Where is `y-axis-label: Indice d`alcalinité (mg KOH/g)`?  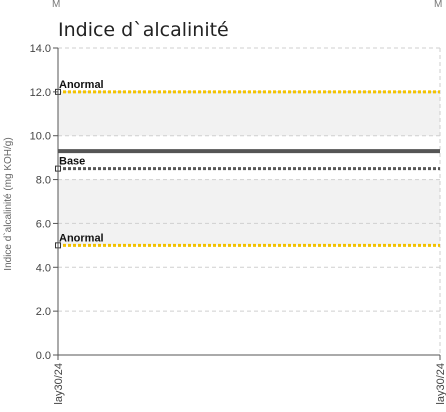
y-axis-label: Indice d`alcalinité (mg KOH/g) is located at coordinates (8, 203).